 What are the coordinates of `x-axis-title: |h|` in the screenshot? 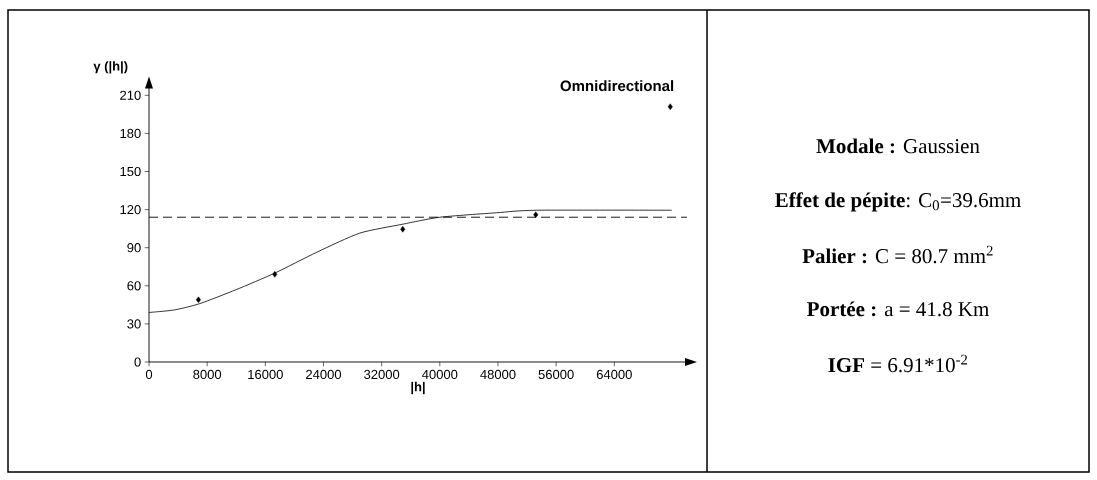 It's located at (418, 388).